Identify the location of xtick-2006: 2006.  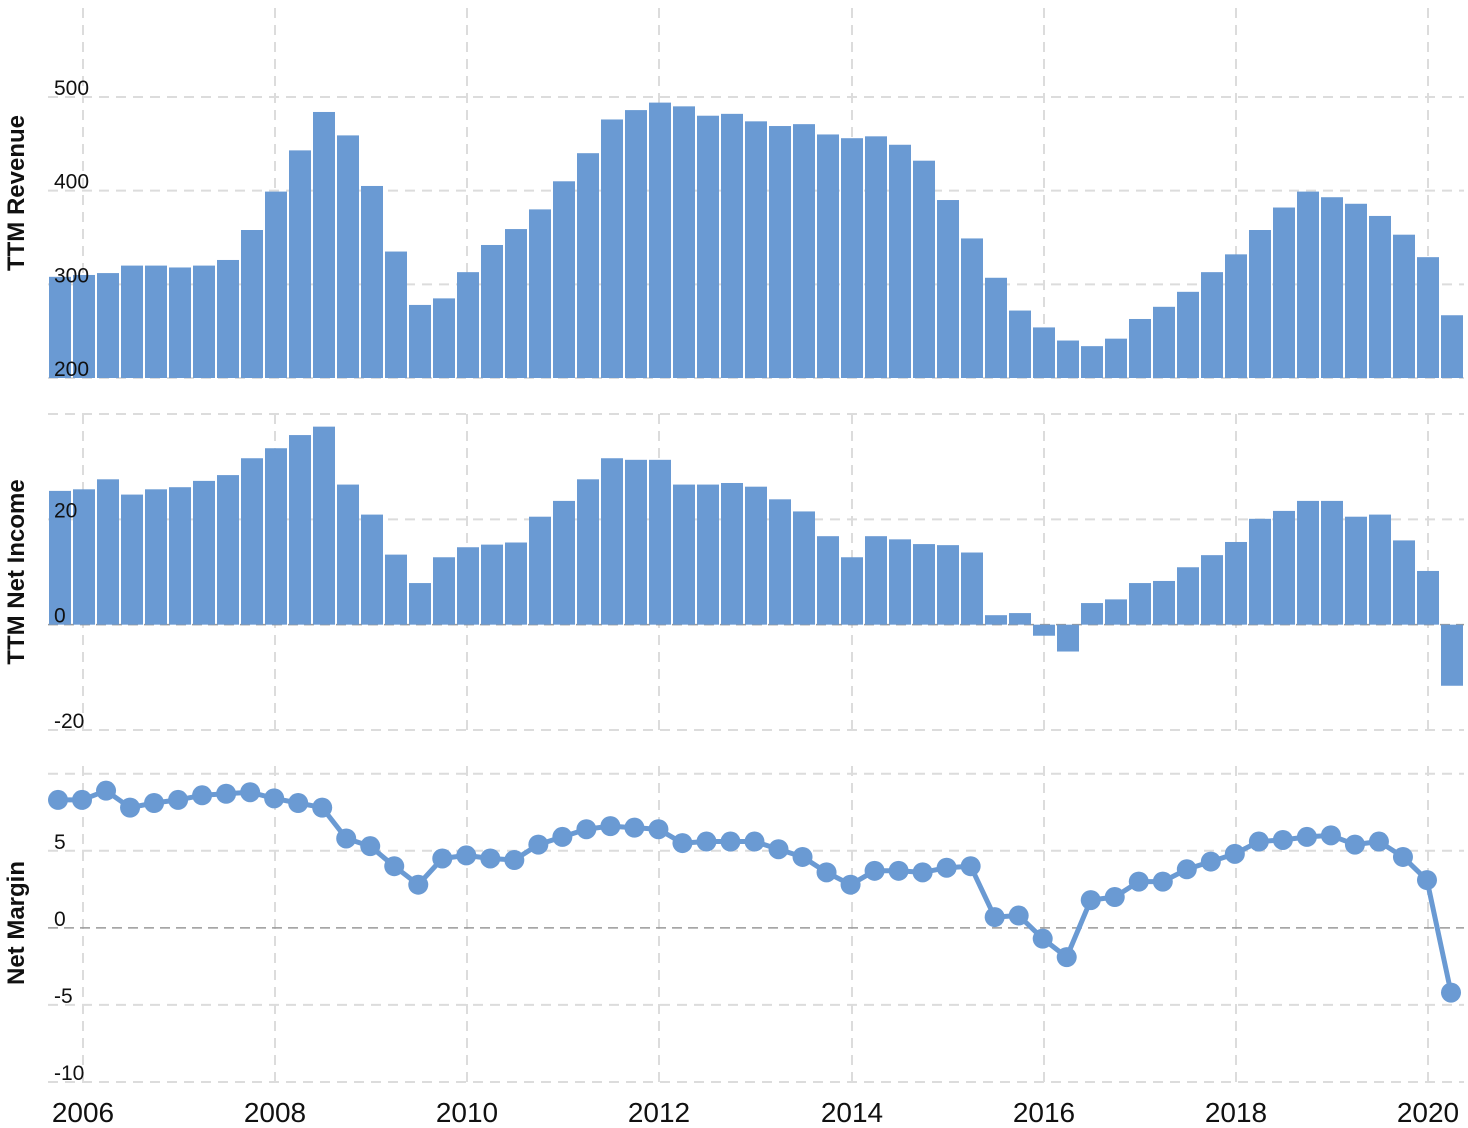
(83, 1112).